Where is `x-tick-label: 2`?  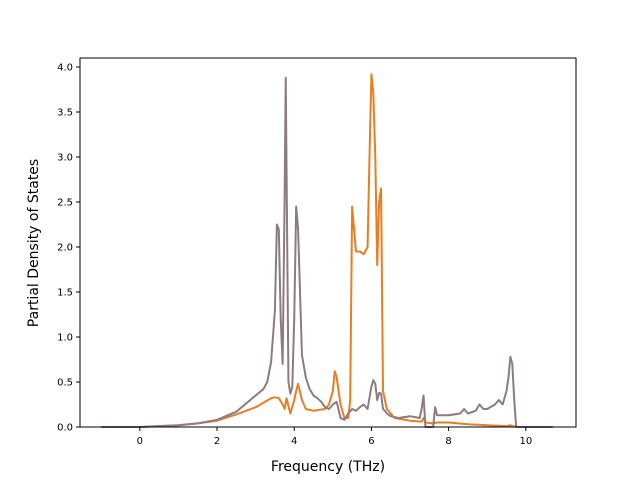 x-tick-label: 2 is located at coordinates (217, 441).